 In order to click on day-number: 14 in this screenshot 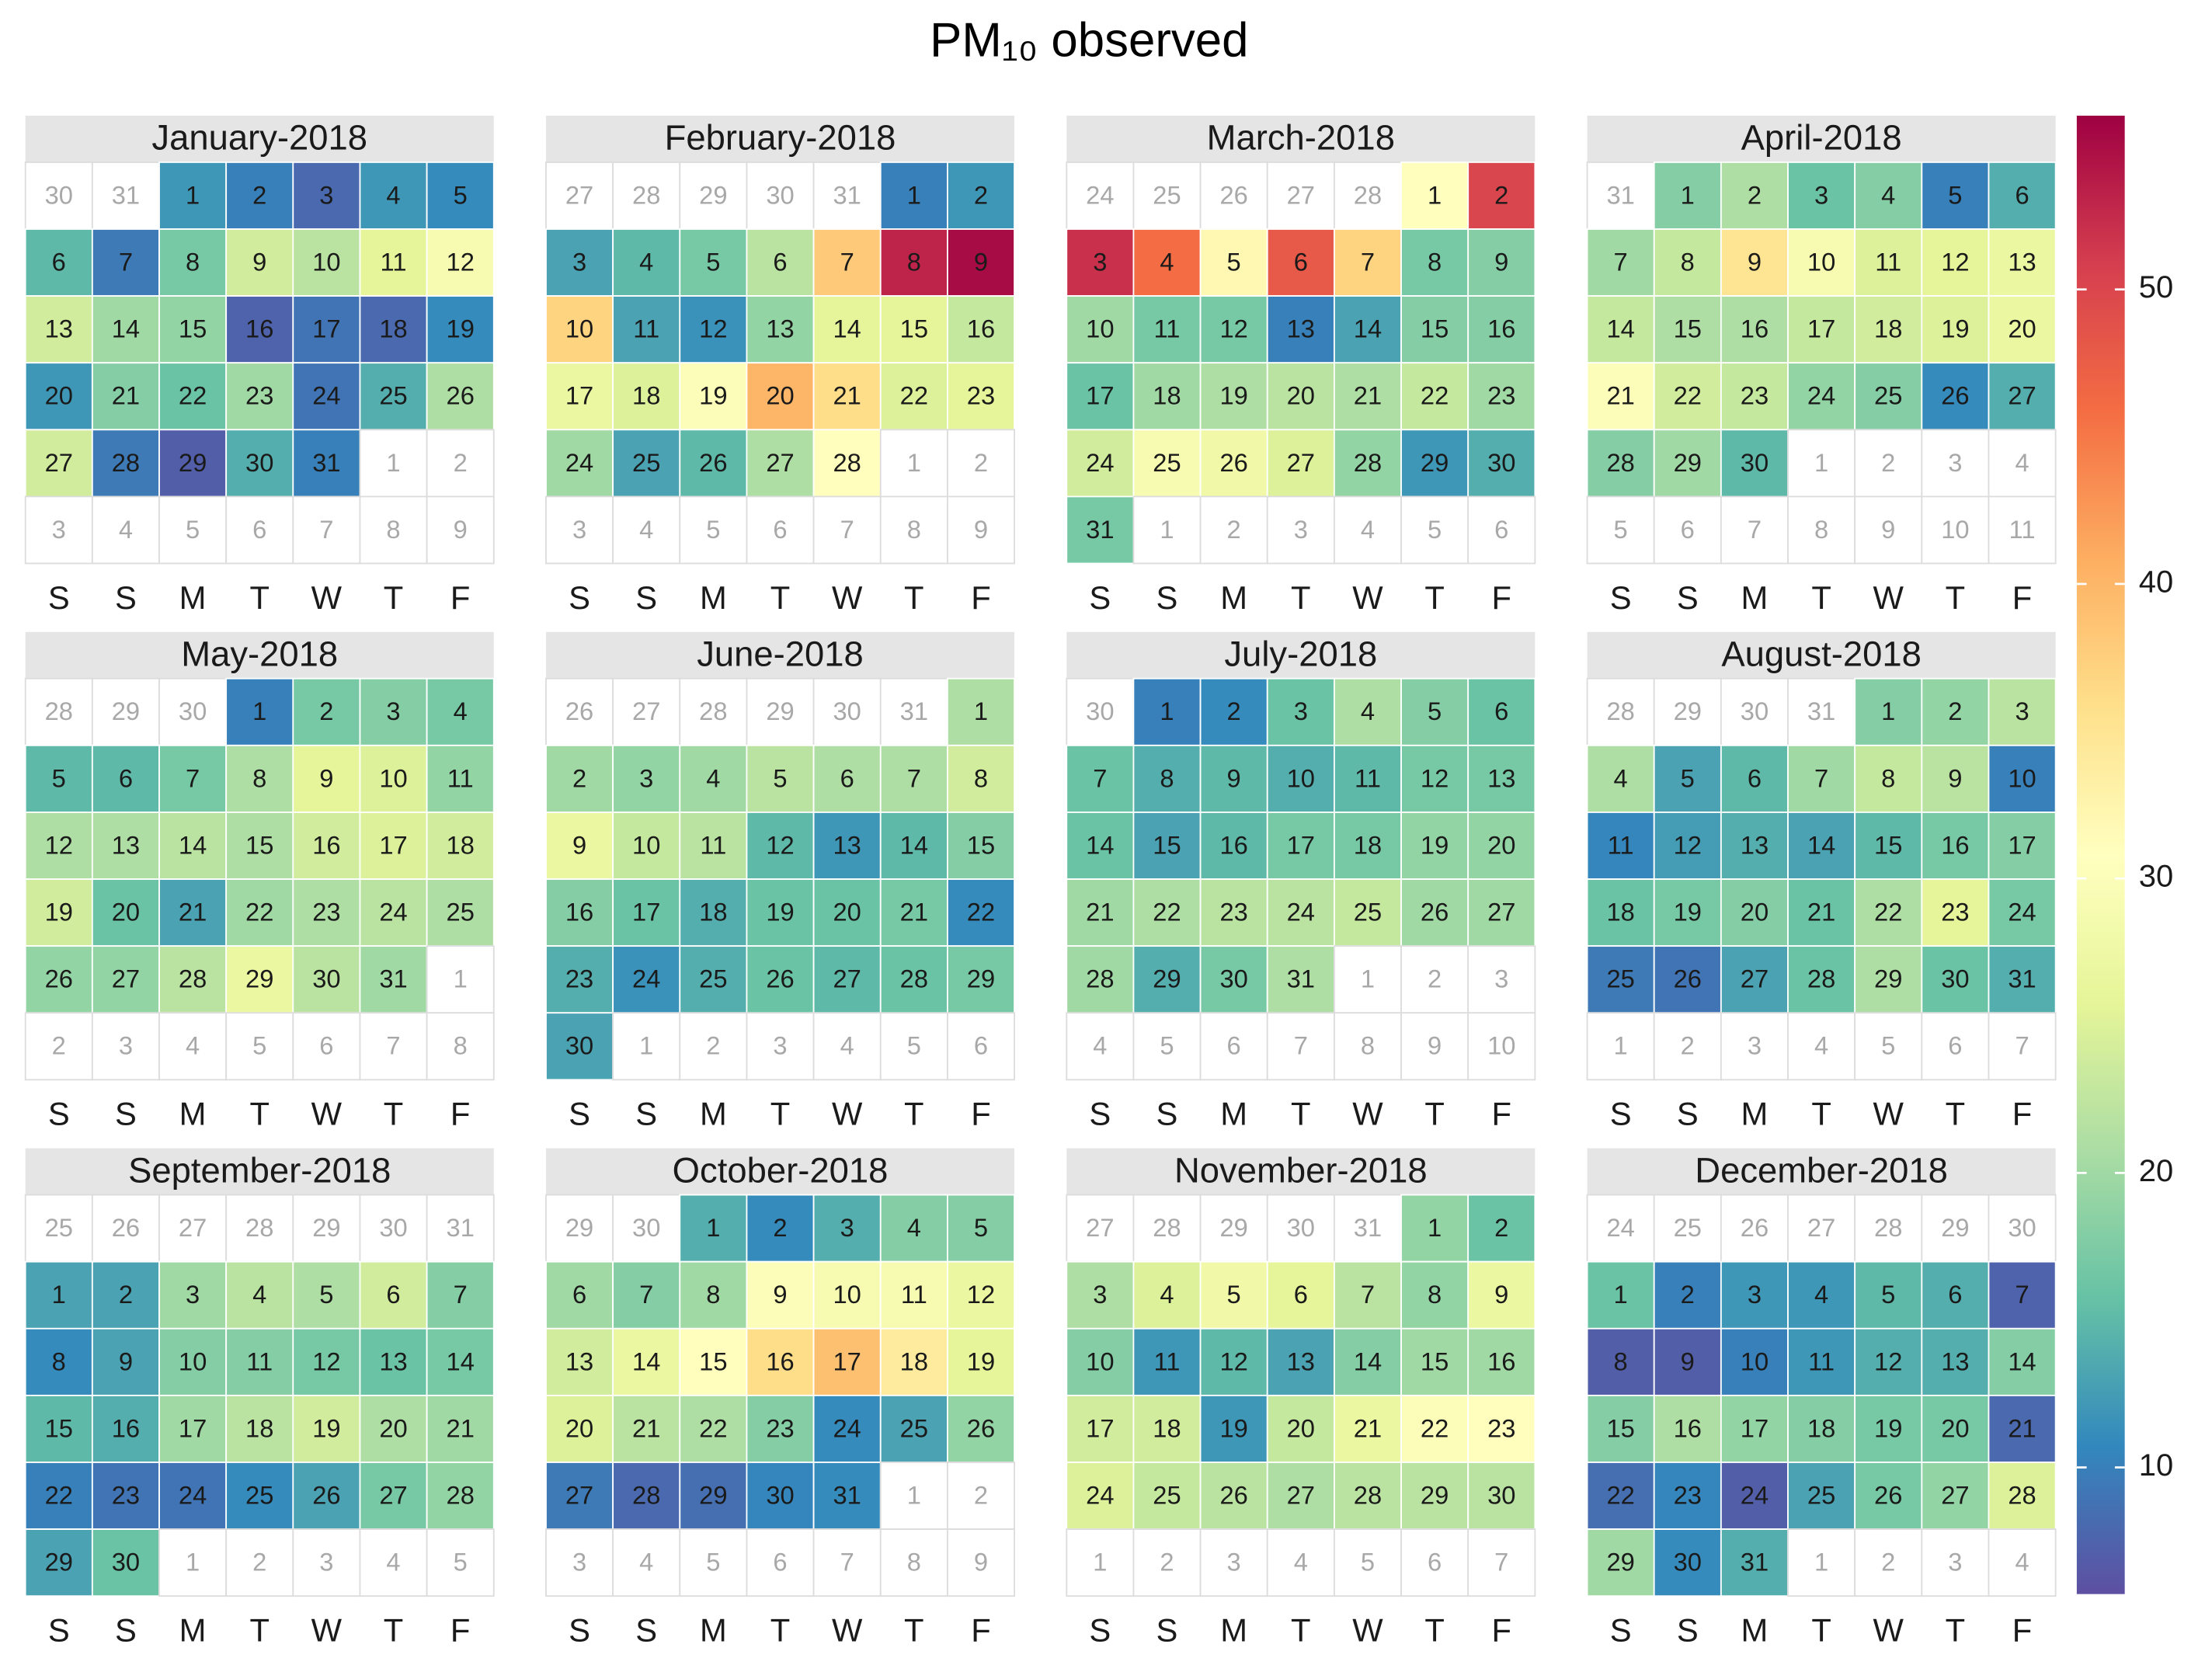, I will do `click(193, 844)`.